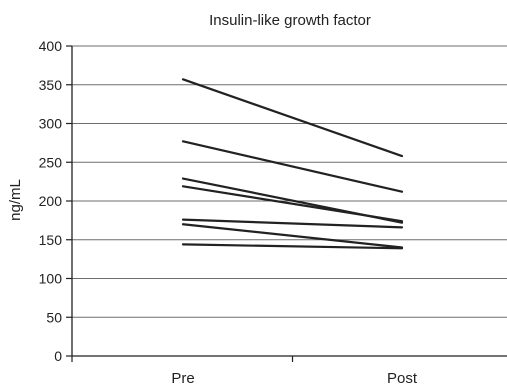  What do you see at coordinates (402, 378) in the screenshot?
I see `x-tick-label: Post` at bounding box center [402, 378].